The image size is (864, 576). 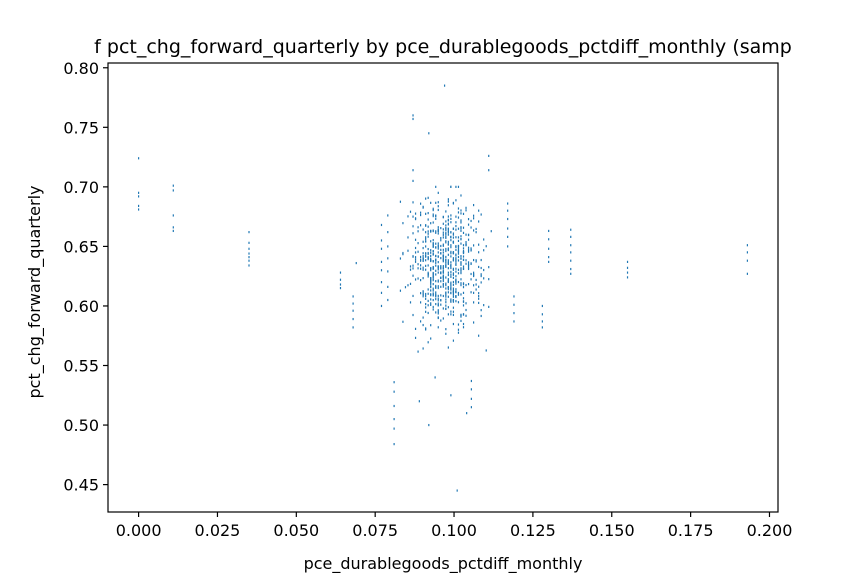 What do you see at coordinates (218, 530) in the screenshot?
I see `x-tick-label: 0.025` at bounding box center [218, 530].